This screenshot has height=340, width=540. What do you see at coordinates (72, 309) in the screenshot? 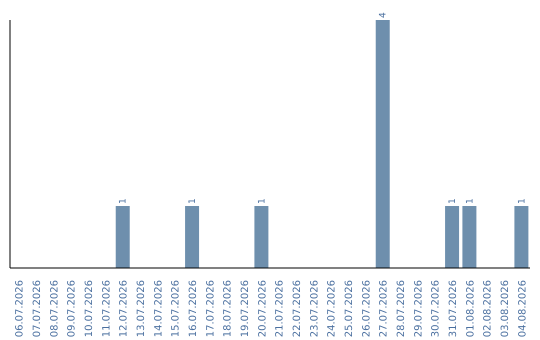
I see `x-tick-label: 09.07.2026` at bounding box center [72, 309].